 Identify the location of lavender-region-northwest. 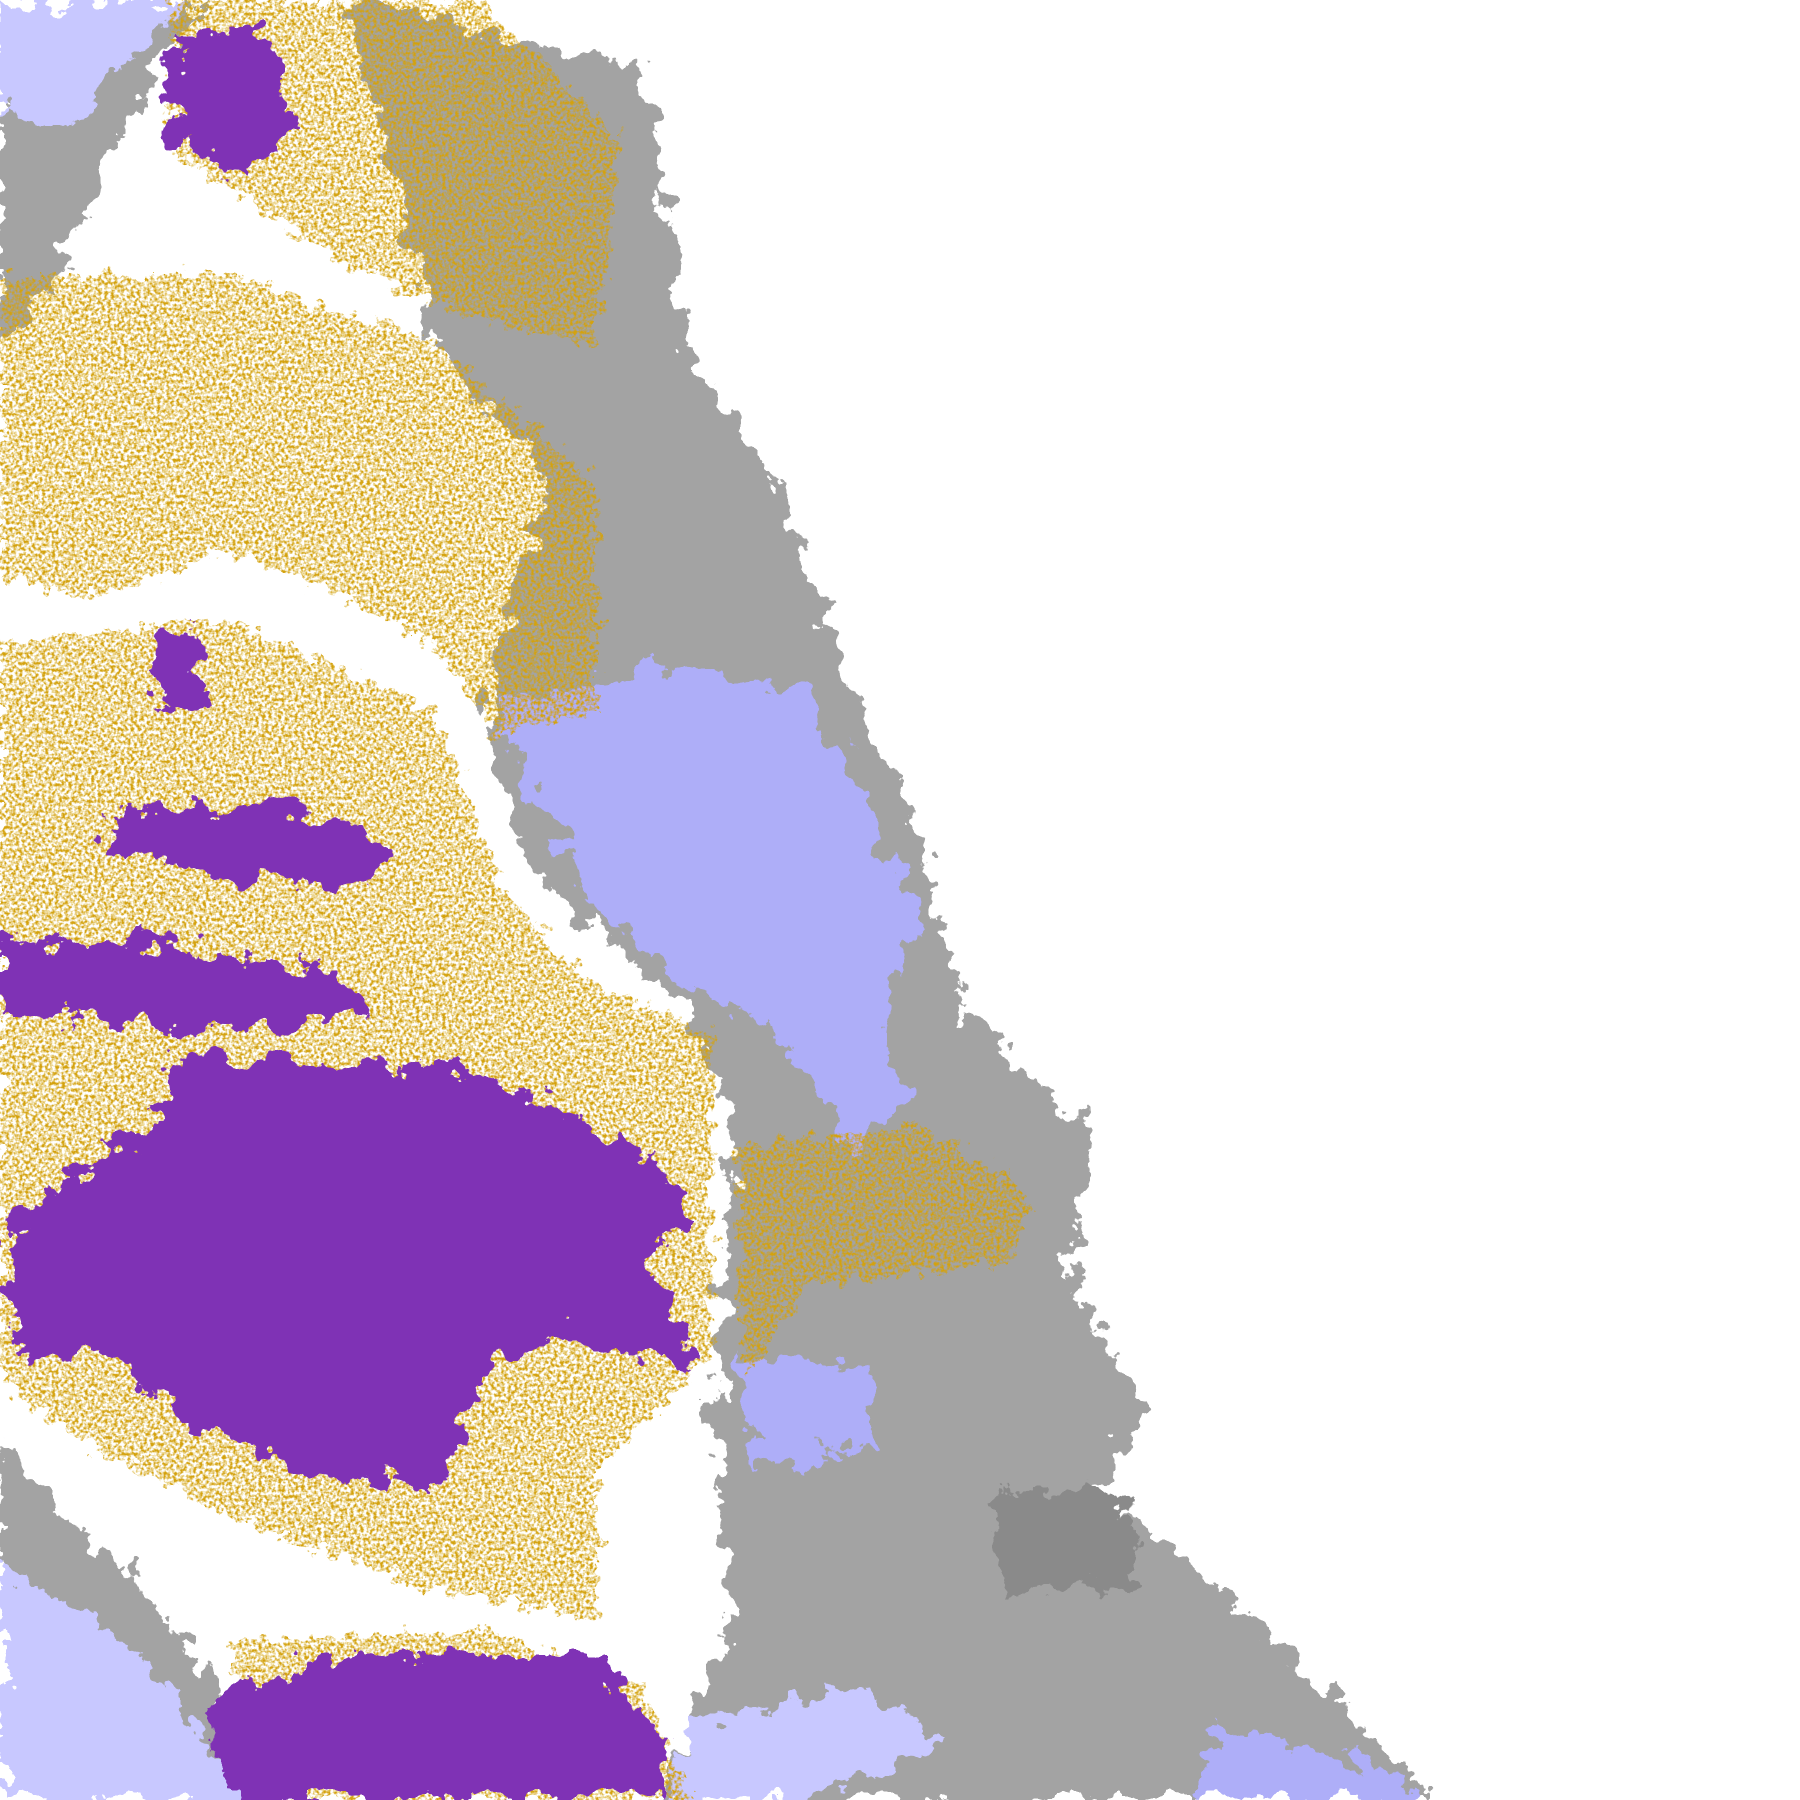
(92, 63).